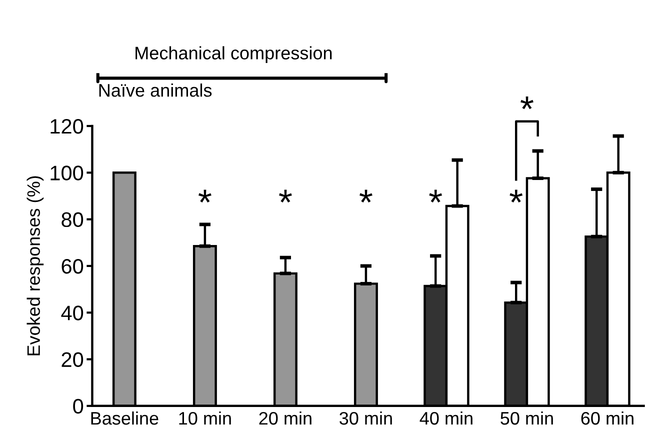 This screenshot has width=645, height=436. Describe the element at coordinates (67, 173) in the screenshot. I see `y-tick-label: 100` at that location.